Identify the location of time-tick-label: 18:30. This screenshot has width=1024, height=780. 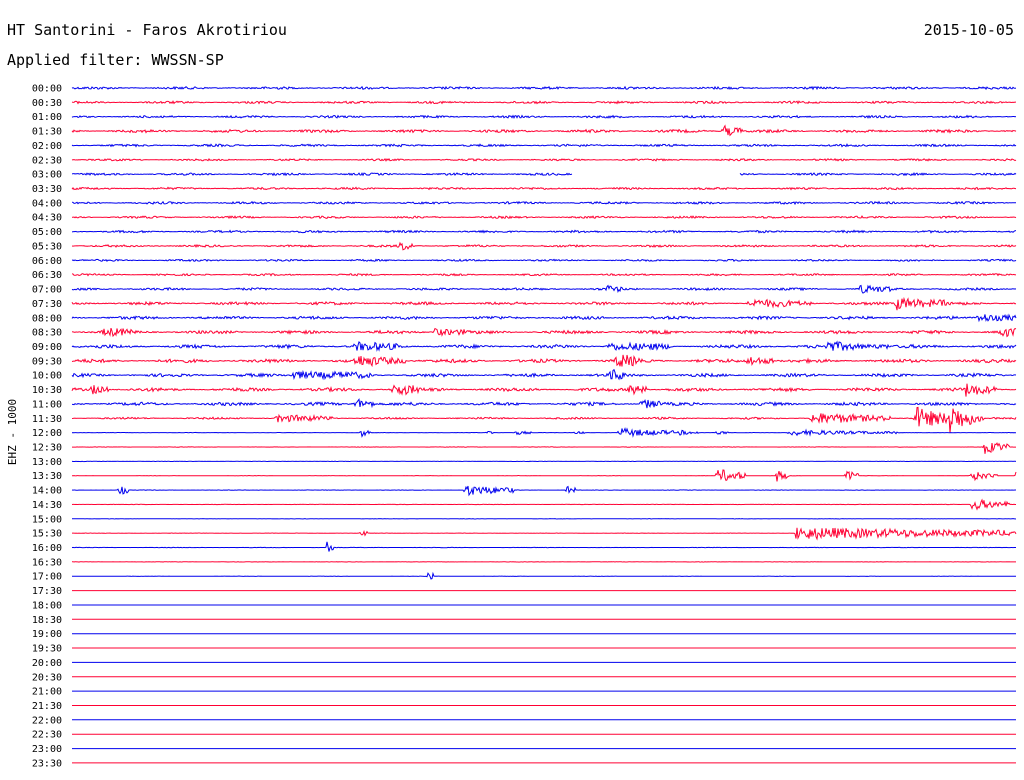
(47, 620).